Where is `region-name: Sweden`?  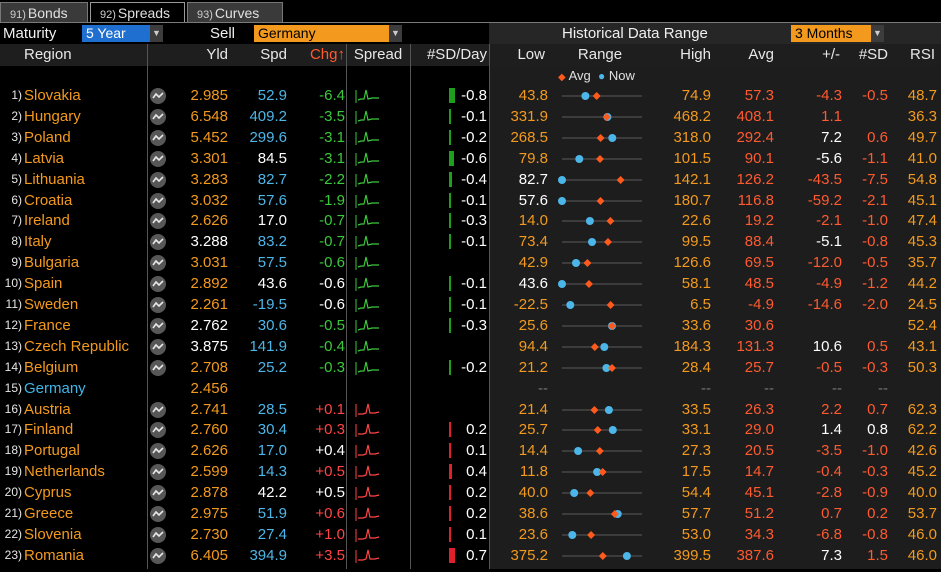 region-name: Sweden is located at coordinates (51, 304).